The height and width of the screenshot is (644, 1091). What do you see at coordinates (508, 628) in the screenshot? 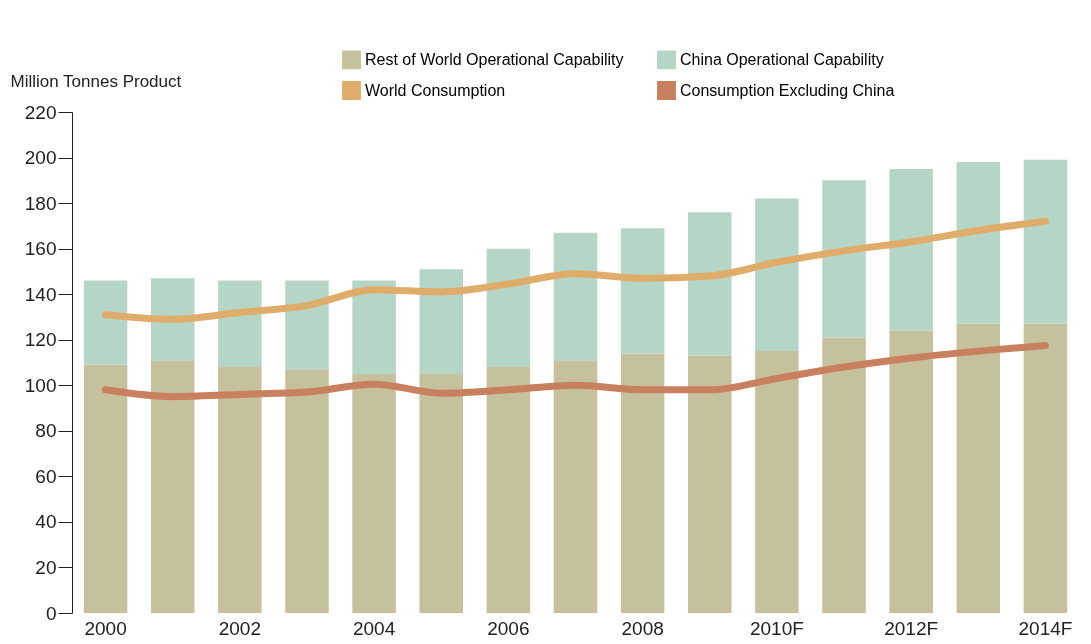
I see `x-tick-label: 2006` at bounding box center [508, 628].